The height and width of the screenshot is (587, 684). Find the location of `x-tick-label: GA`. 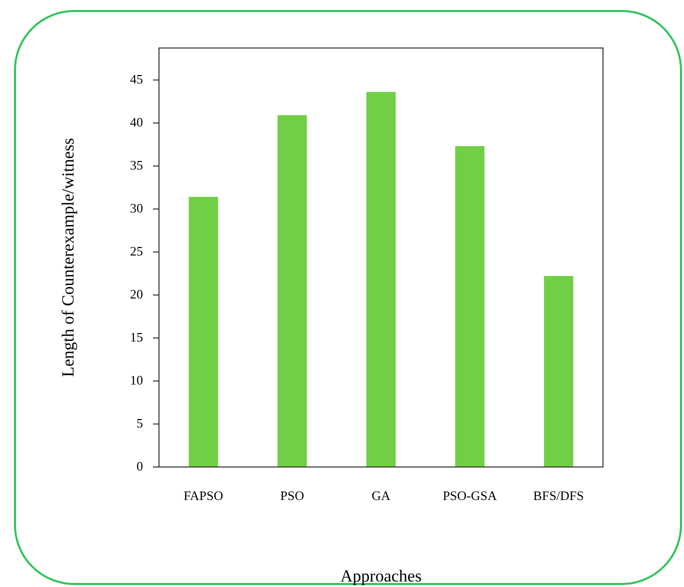

x-tick-label: GA is located at coordinates (381, 496).